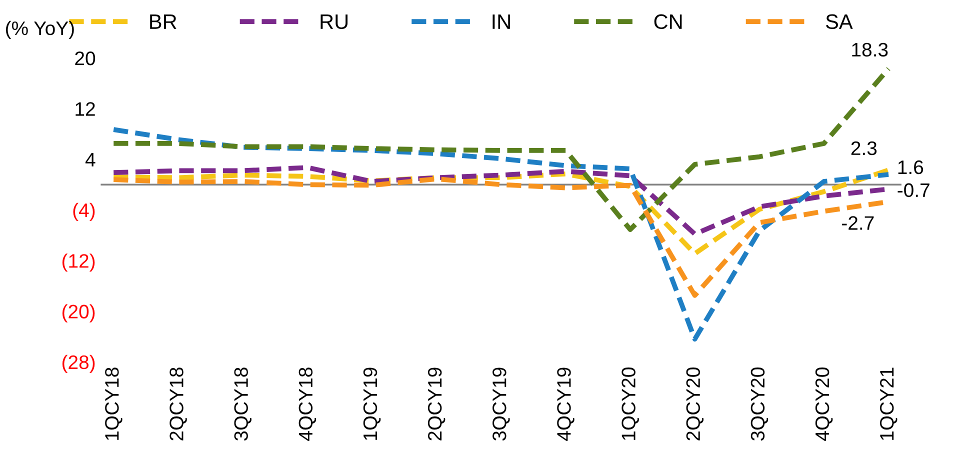 Image resolution: width=959 pixels, height=464 pixels. I want to click on data-label: 18.3, so click(870, 49).